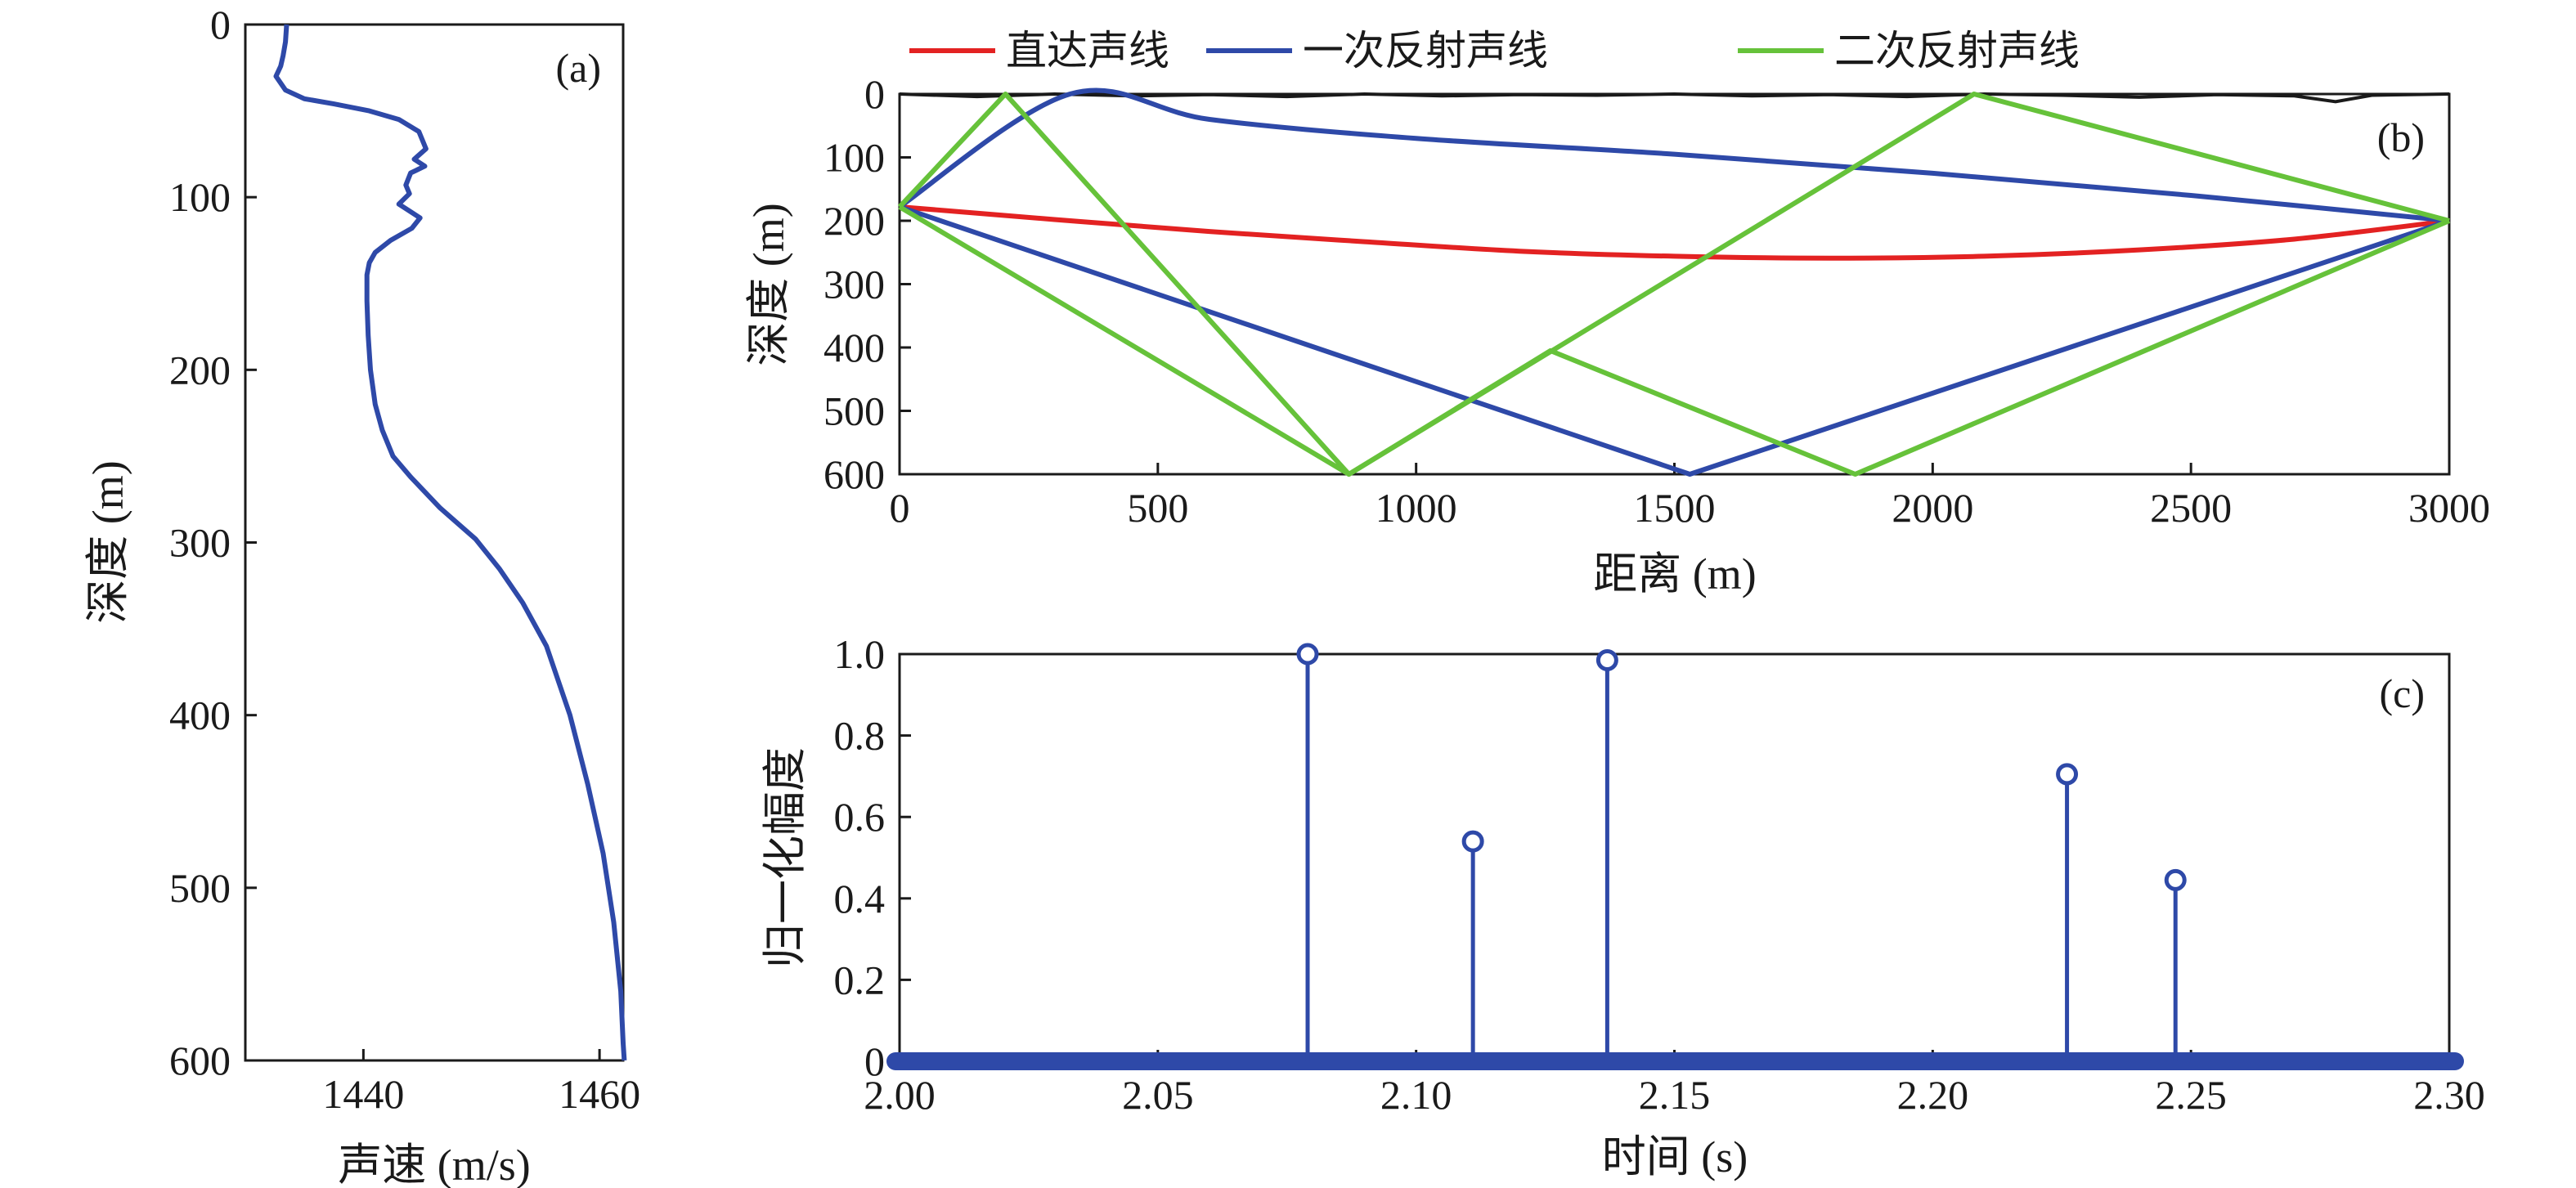 The height and width of the screenshot is (1188, 2576). What do you see at coordinates (1932, 508) in the screenshot?
I see `panel-b-x-tick-label: 2000` at bounding box center [1932, 508].